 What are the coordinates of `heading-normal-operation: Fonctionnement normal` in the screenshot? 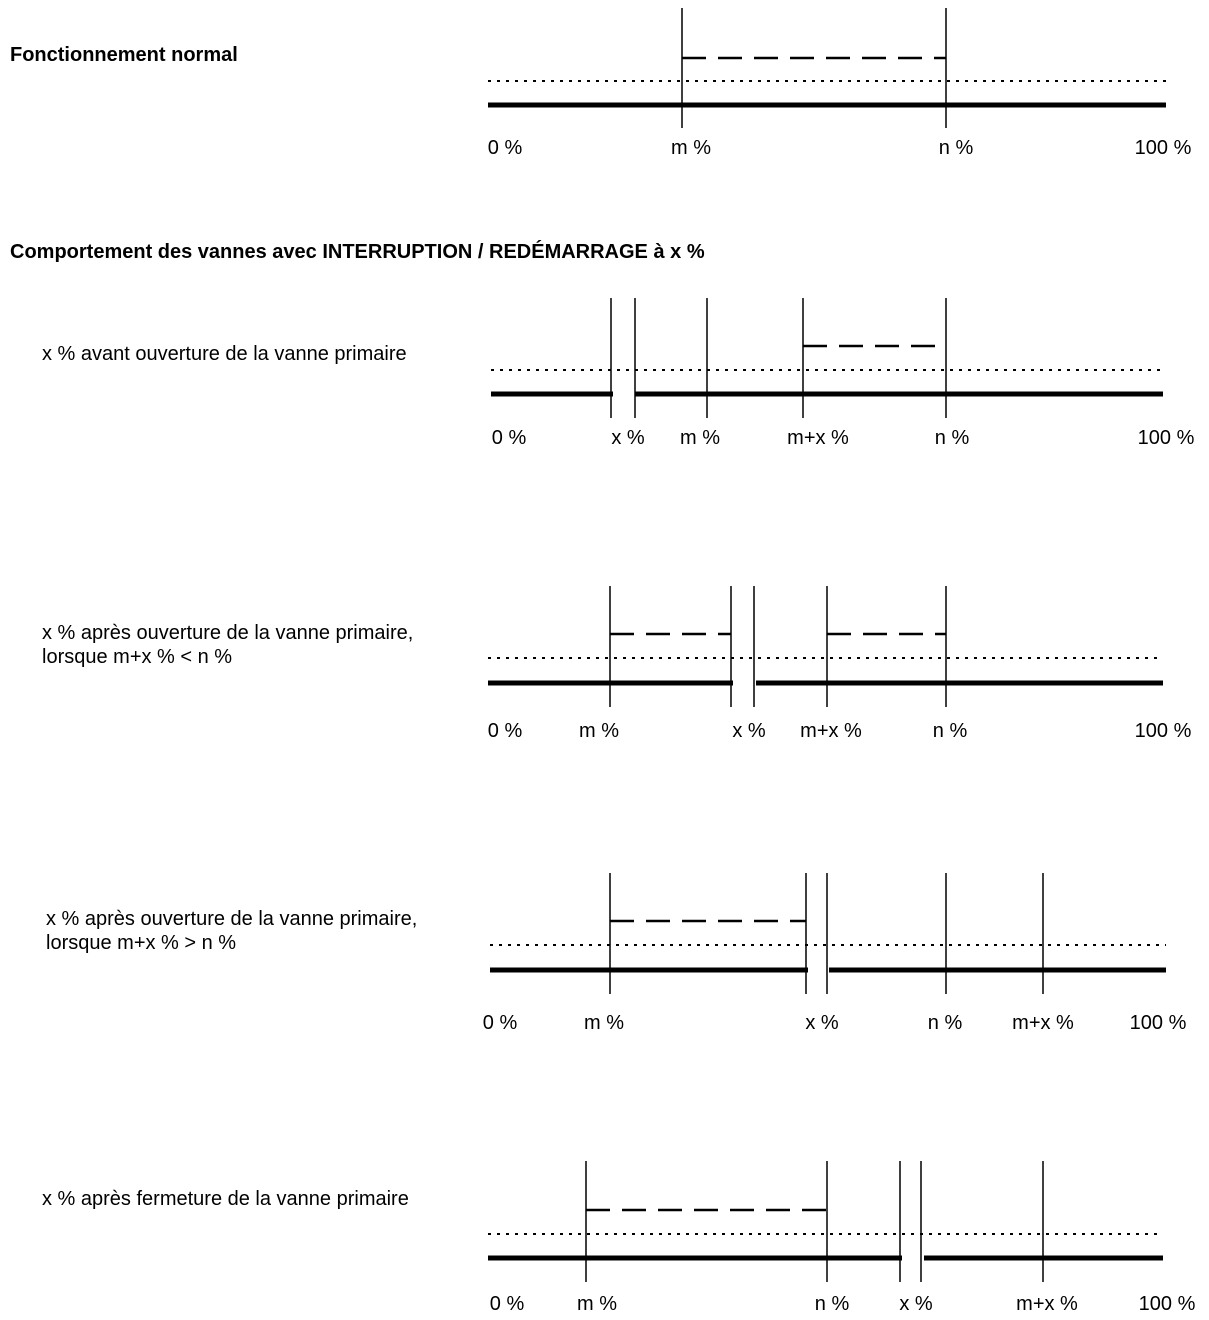 It's located at (124, 55).